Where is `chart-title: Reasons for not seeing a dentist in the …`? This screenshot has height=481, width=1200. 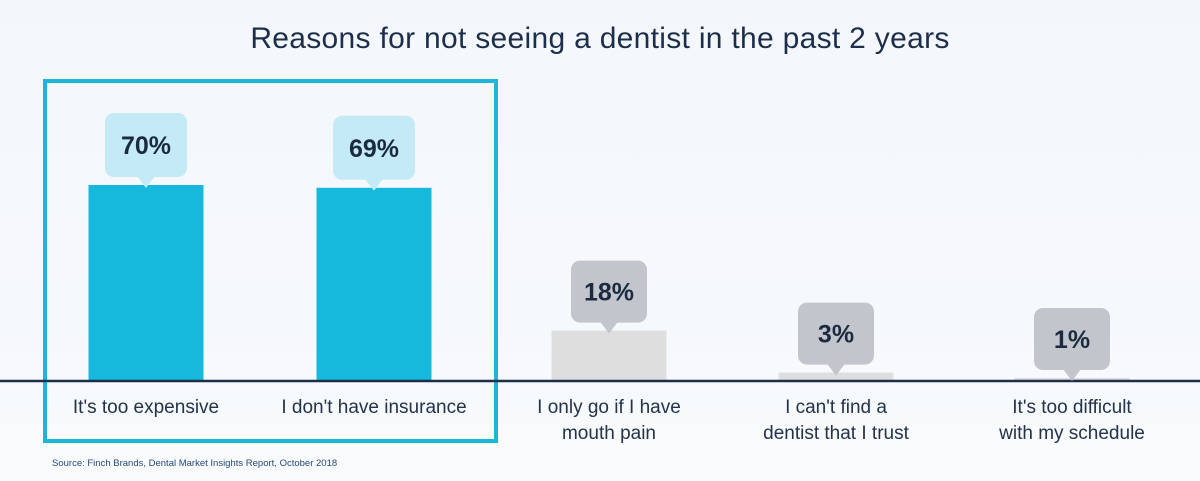 chart-title: Reasons for not seeing a dentist in the … is located at coordinates (600, 38).